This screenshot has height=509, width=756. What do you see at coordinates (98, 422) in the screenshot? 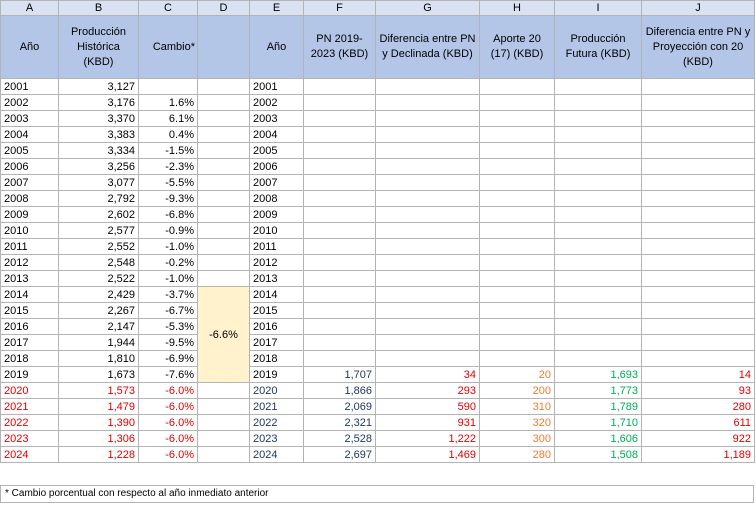
I see `production-cell: 1,390` at bounding box center [98, 422].